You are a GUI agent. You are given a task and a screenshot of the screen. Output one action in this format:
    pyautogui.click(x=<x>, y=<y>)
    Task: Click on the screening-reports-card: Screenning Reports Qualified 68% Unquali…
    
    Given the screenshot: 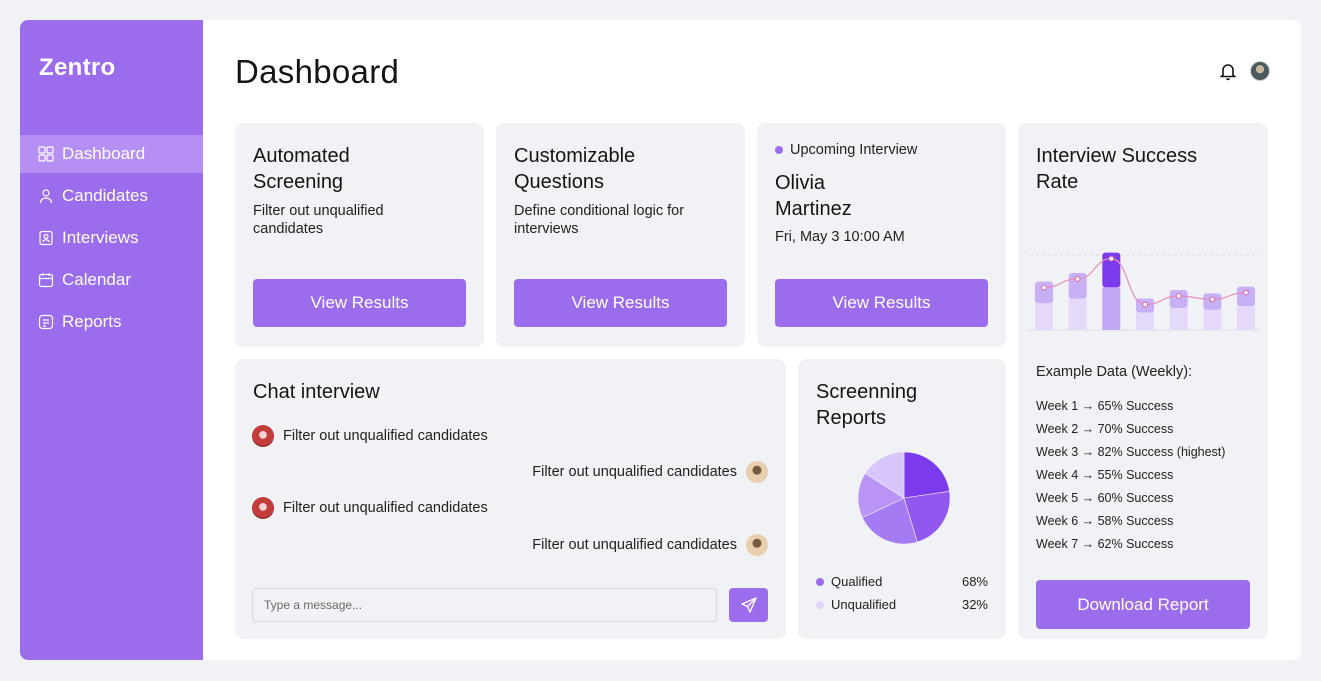 What is the action you would take?
    pyautogui.click(x=902, y=499)
    